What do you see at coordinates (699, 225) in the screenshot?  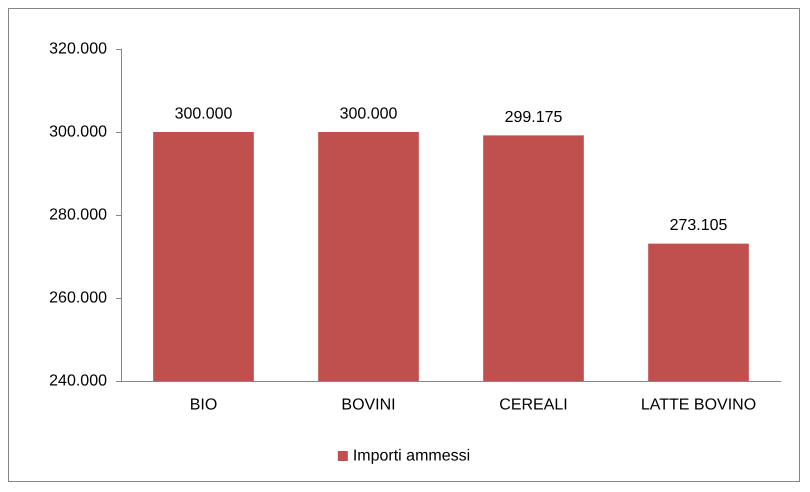 I see `data-label: 273.105` at bounding box center [699, 225].